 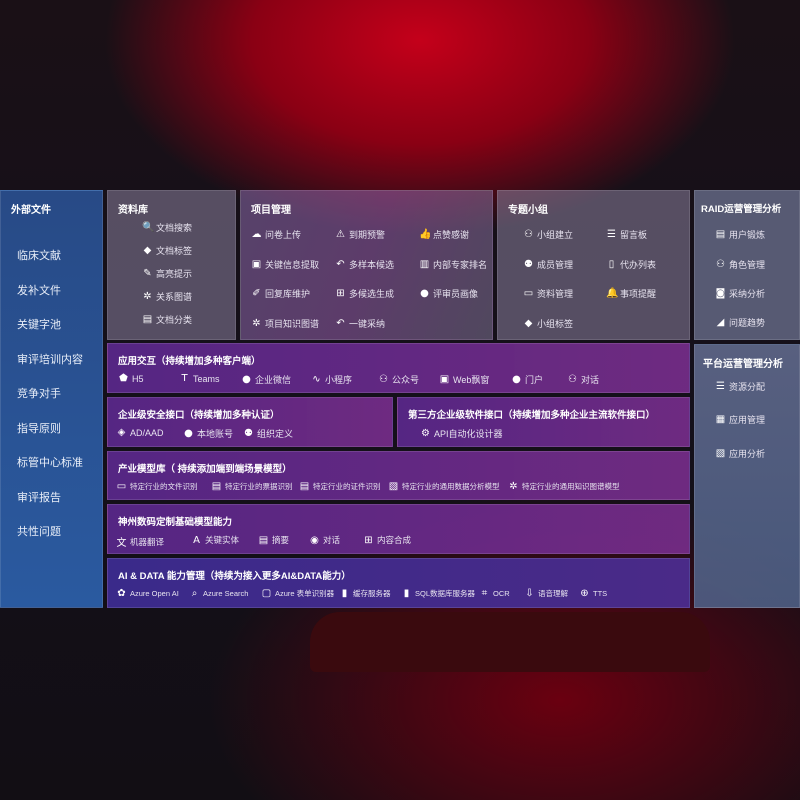 What do you see at coordinates (631, 264) in the screenshot?
I see `item-代办列表: ▯ 代办列表` at bounding box center [631, 264].